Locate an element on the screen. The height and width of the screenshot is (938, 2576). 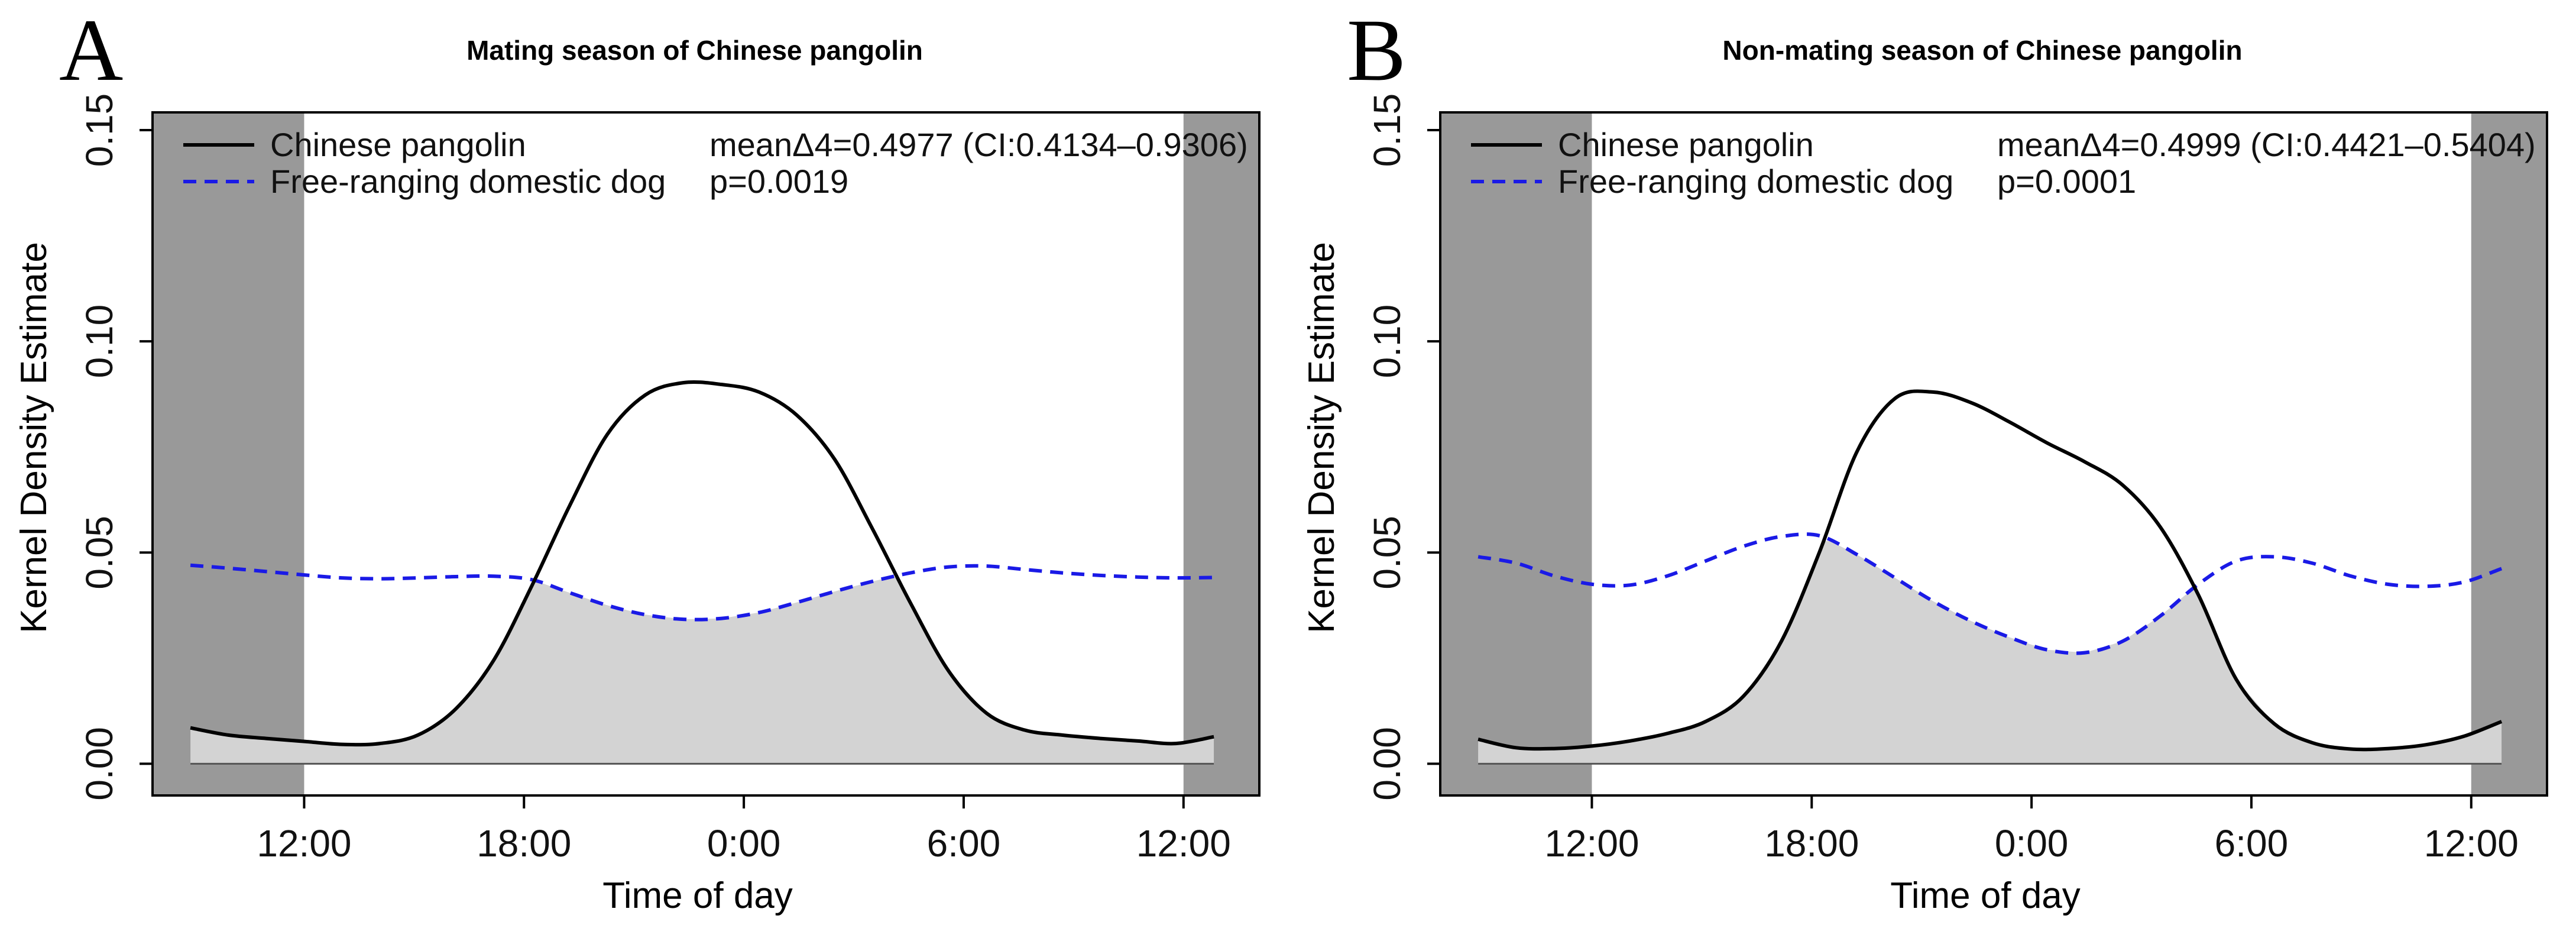
p-value: p=0.0019 is located at coordinates (778, 182).